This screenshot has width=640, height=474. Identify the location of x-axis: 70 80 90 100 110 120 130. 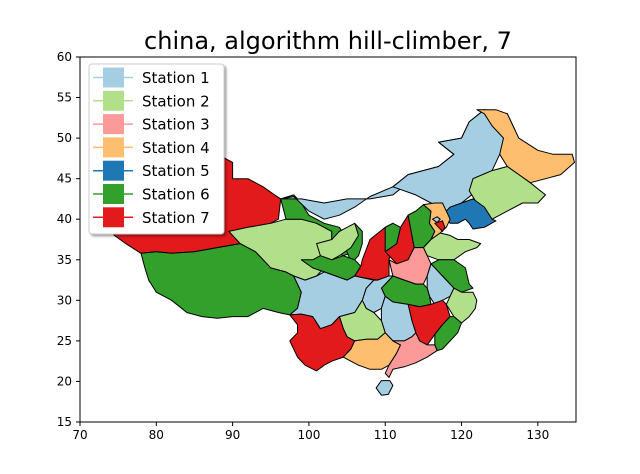
(310, 432).